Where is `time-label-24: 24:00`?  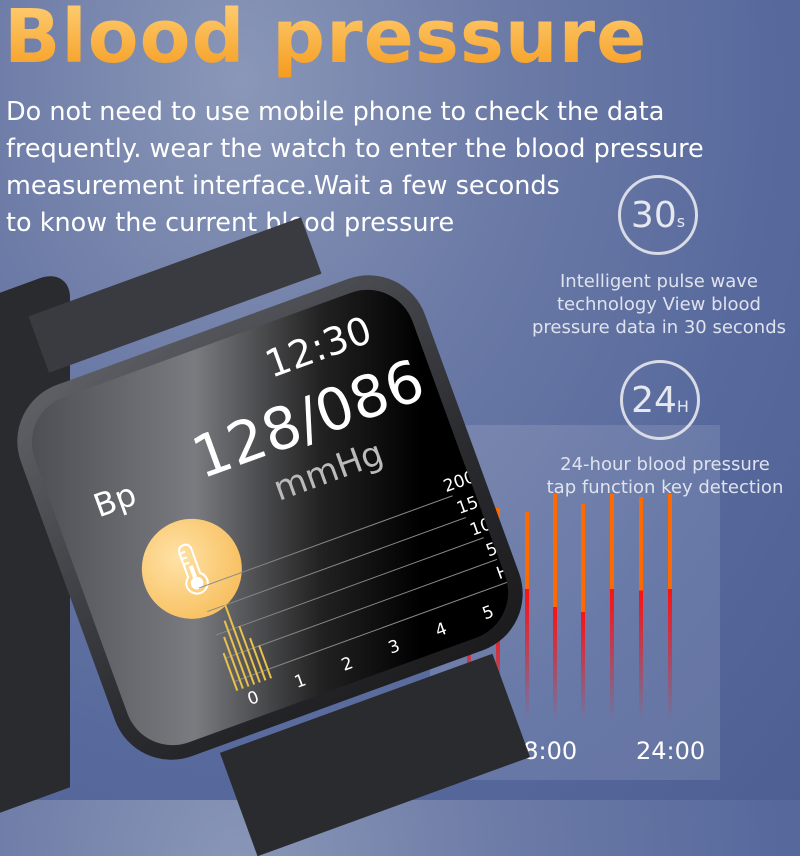
time-label-24: 24:00 is located at coordinates (671, 751).